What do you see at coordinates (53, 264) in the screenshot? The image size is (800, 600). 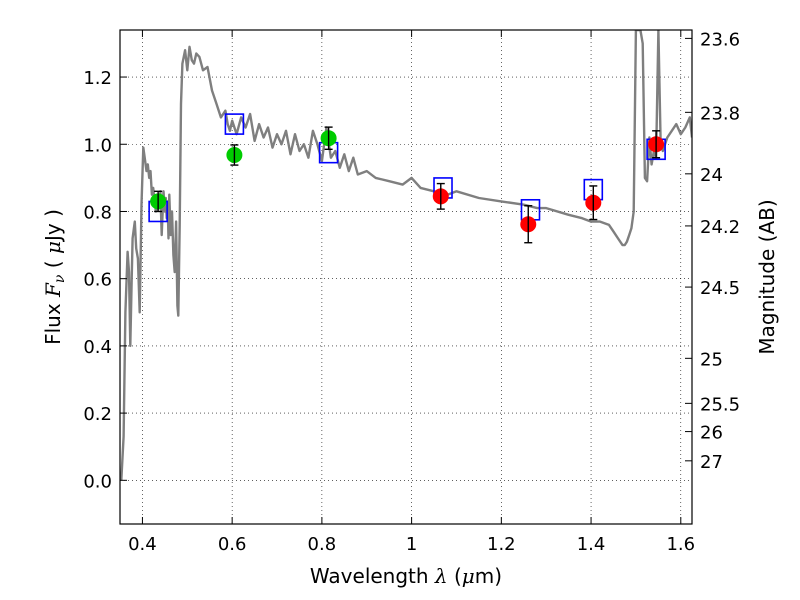 I see `y-axis-title-unit-open: (` at bounding box center [53, 264].